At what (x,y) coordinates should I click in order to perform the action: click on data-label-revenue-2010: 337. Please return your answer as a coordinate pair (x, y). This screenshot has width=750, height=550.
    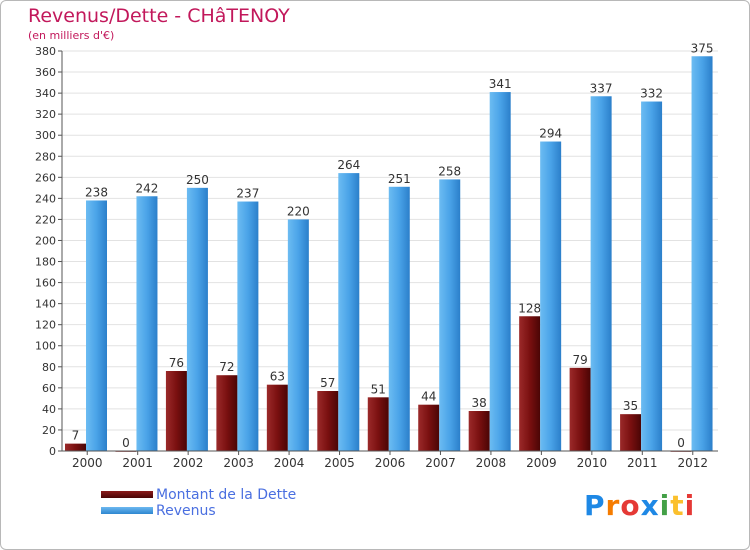
    Looking at the image, I should click on (601, 88).